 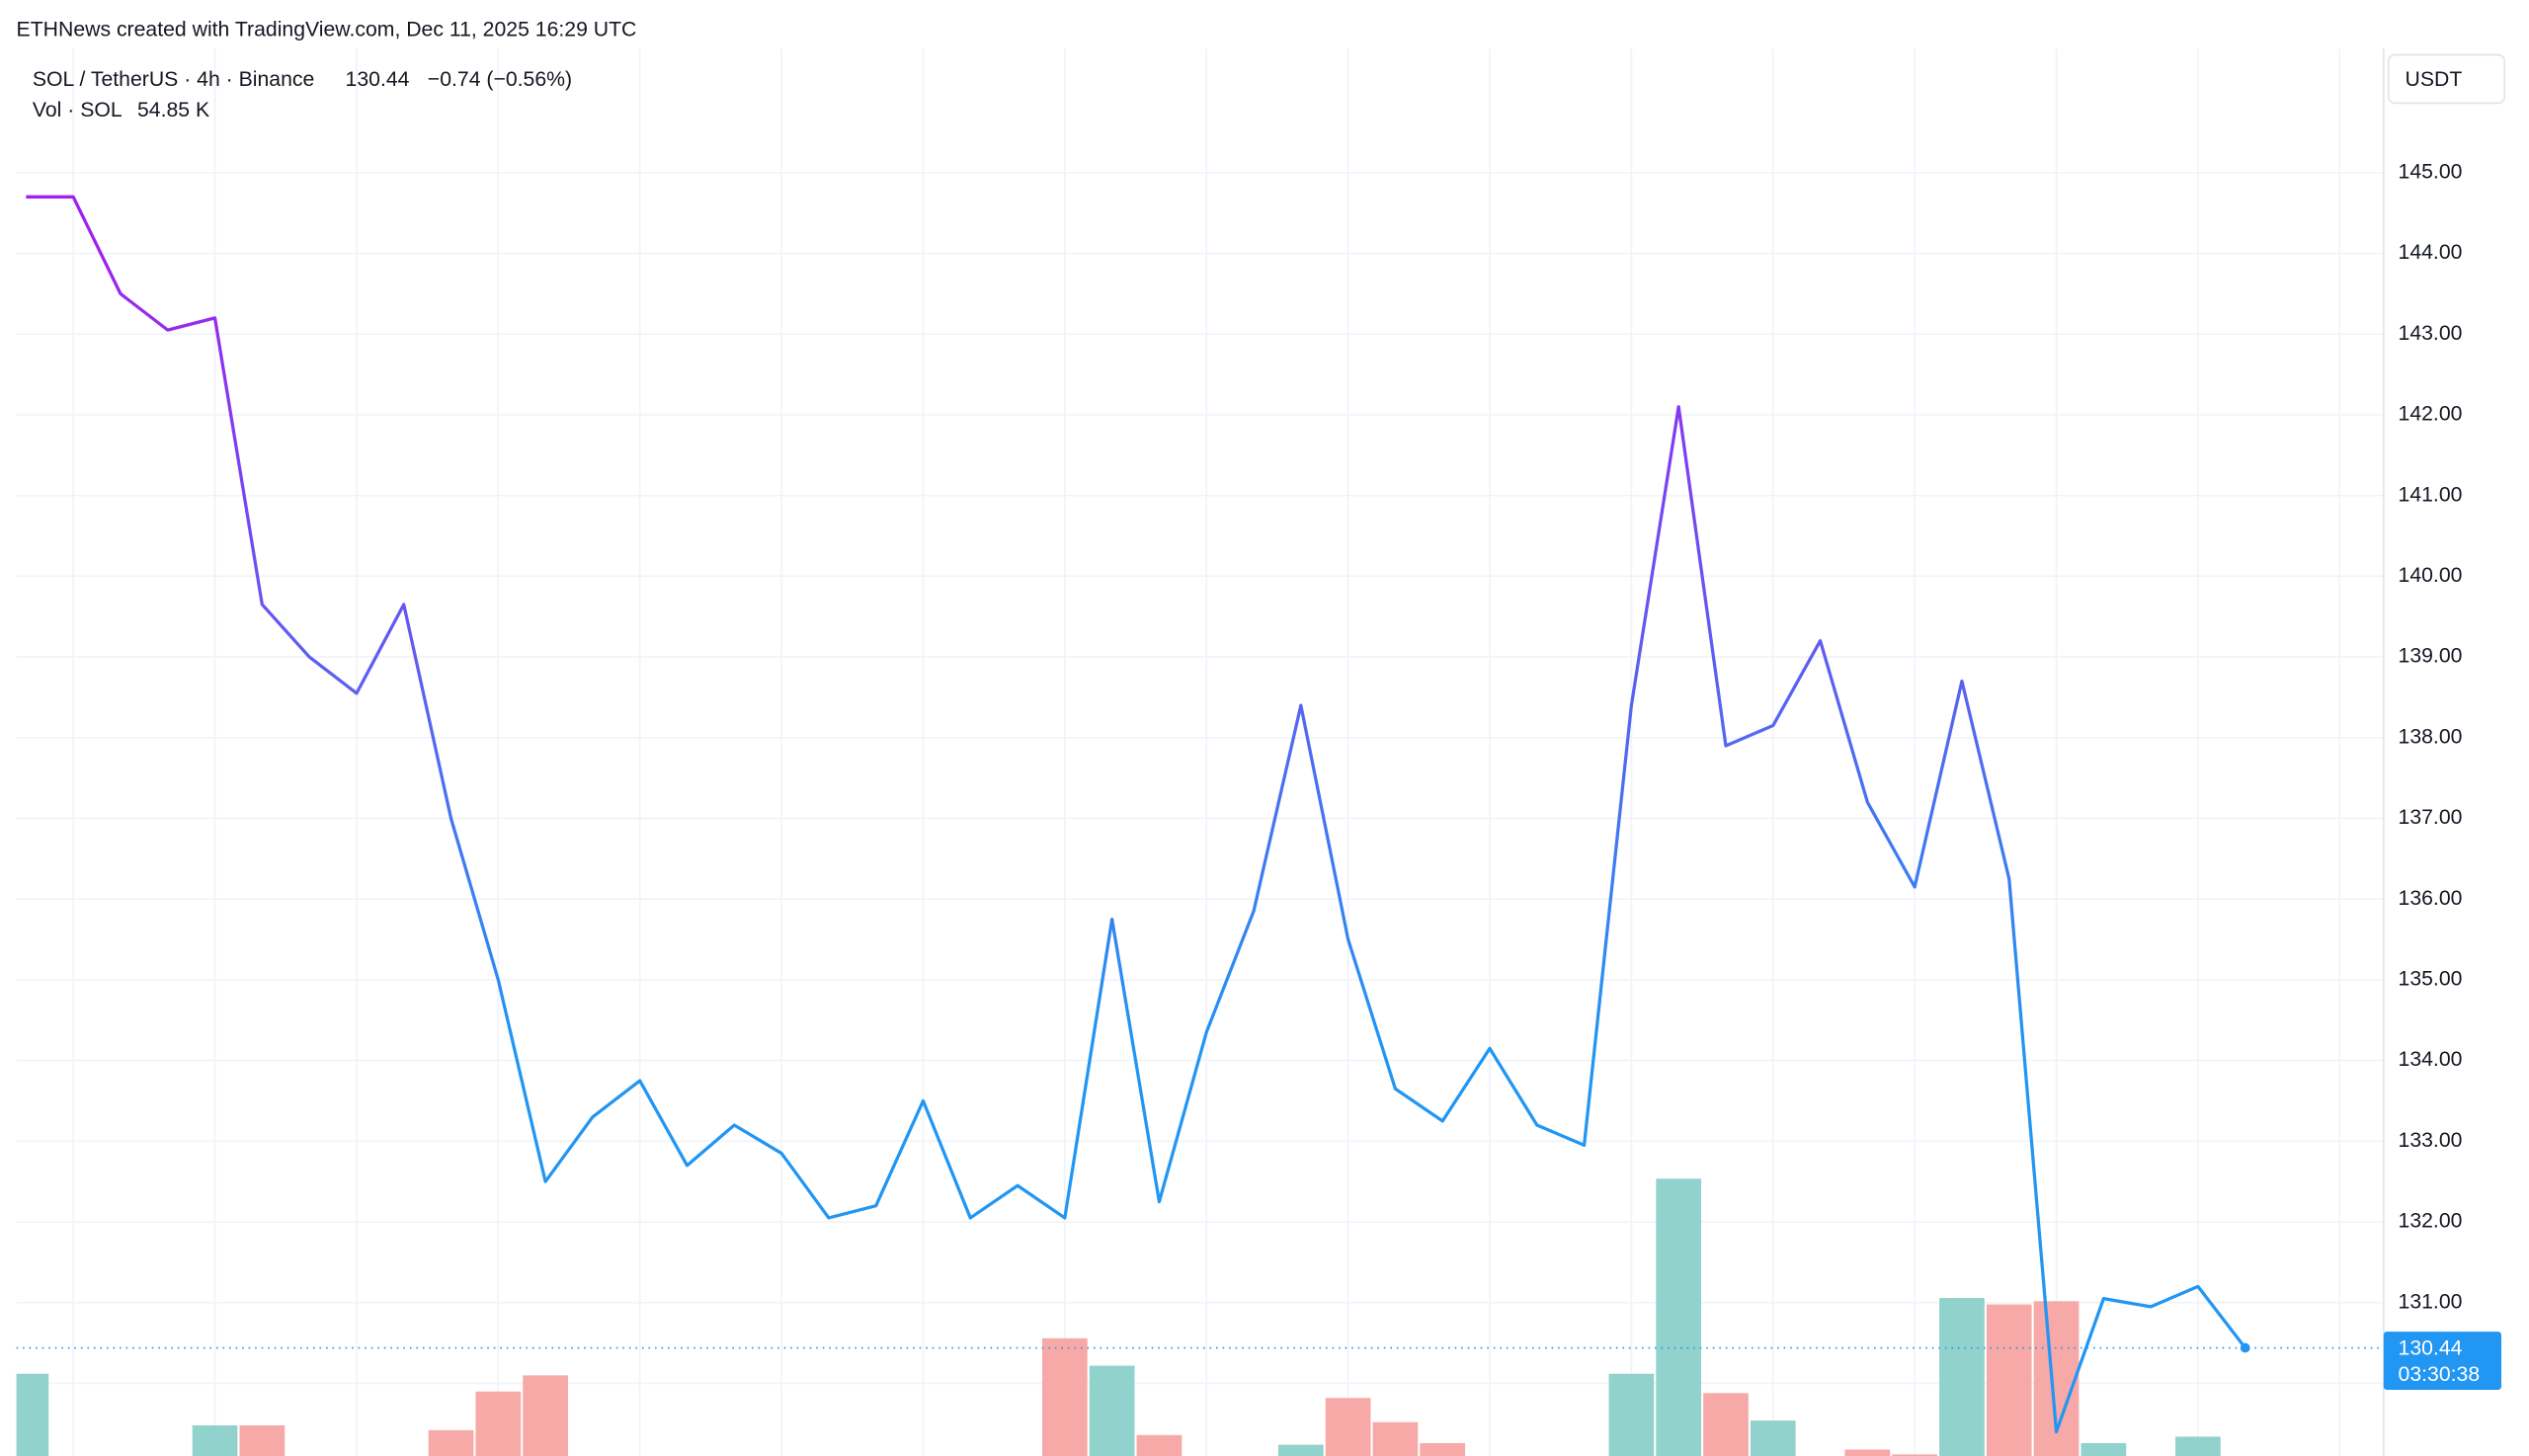 What do you see at coordinates (2431, 575) in the screenshot?
I see `y-tick-label: 140.00` at bounding box center [2431, 575].